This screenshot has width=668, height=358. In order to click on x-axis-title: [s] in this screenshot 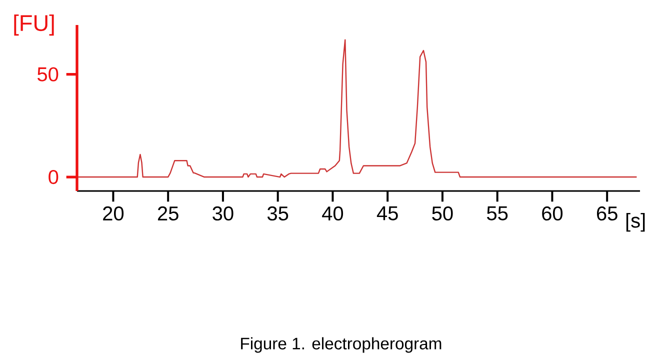, I will do `click(635, 222)`.